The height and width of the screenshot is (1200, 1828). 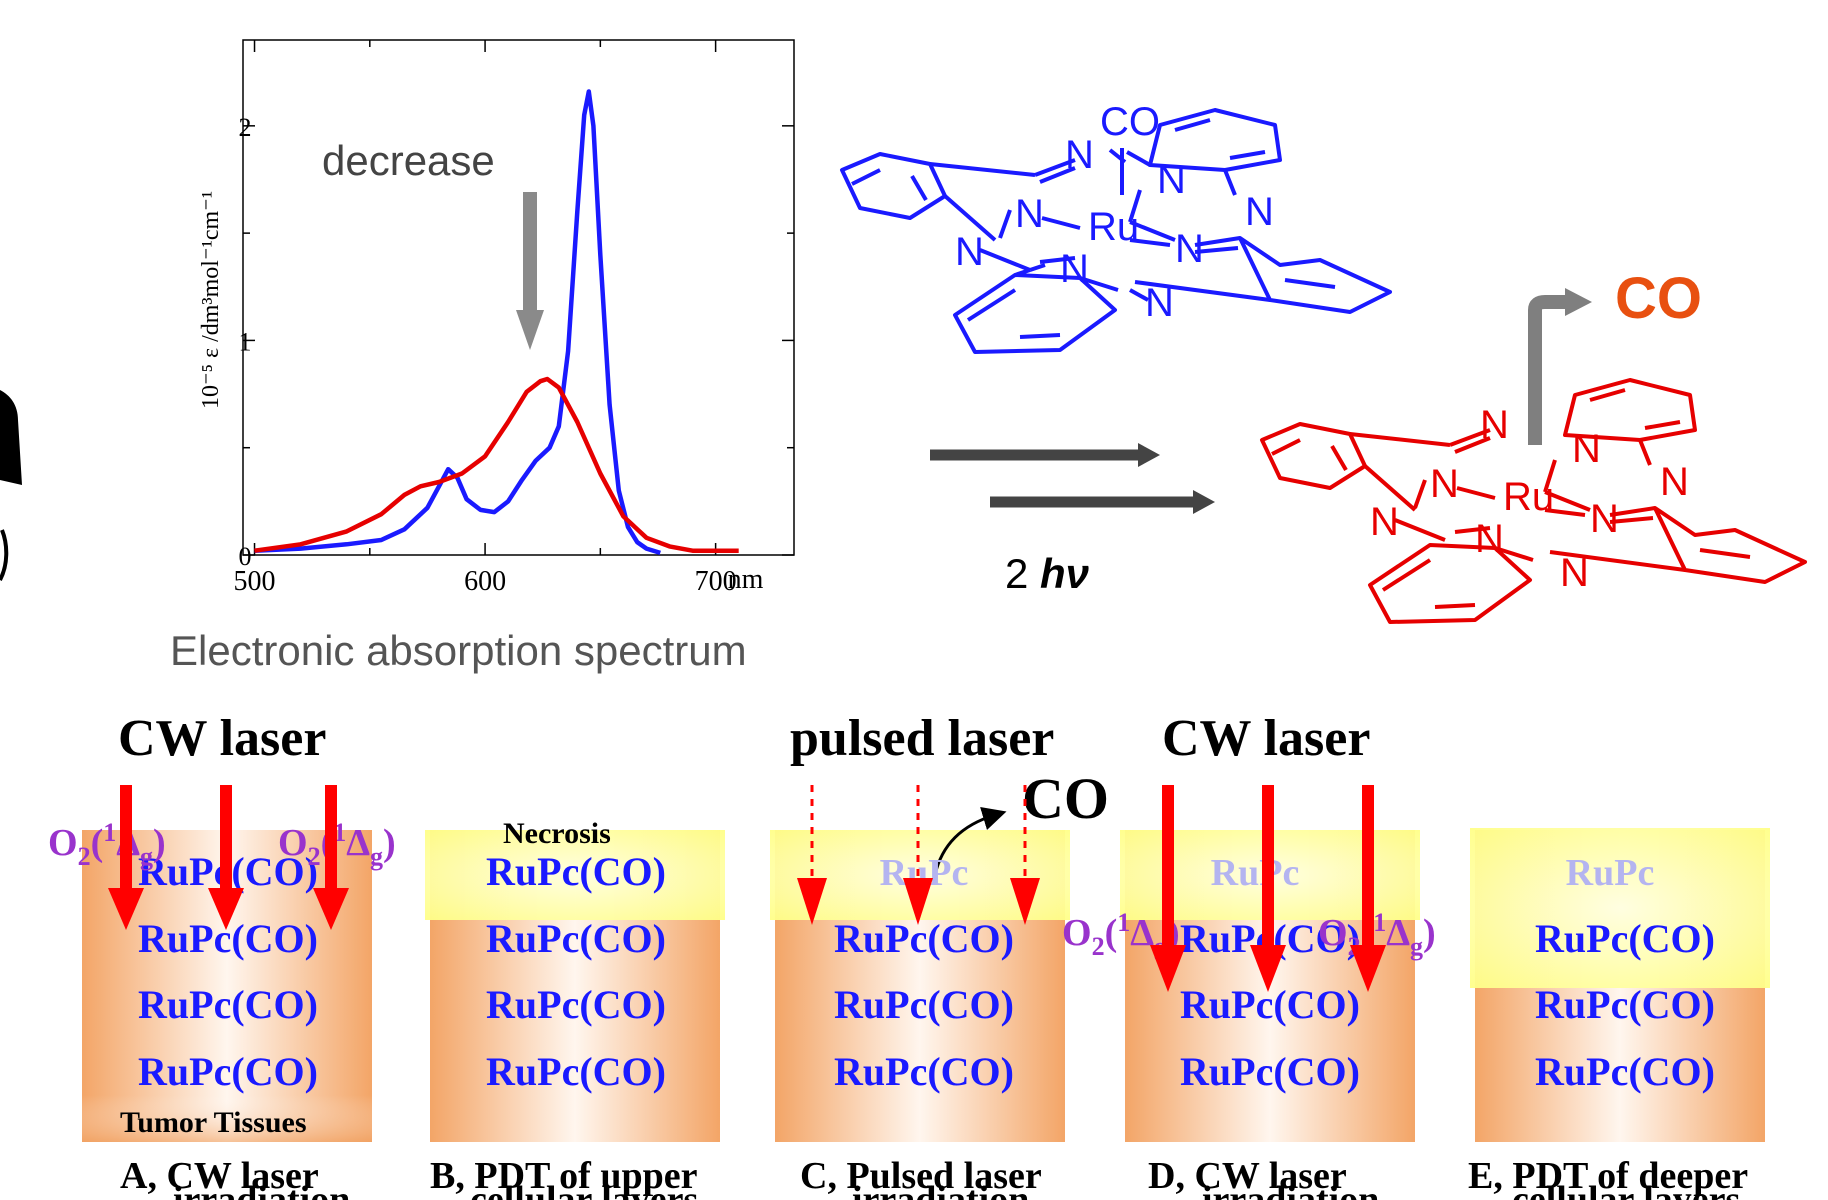 I want to click on panel-b-tissue, so click(x=575, y=986).